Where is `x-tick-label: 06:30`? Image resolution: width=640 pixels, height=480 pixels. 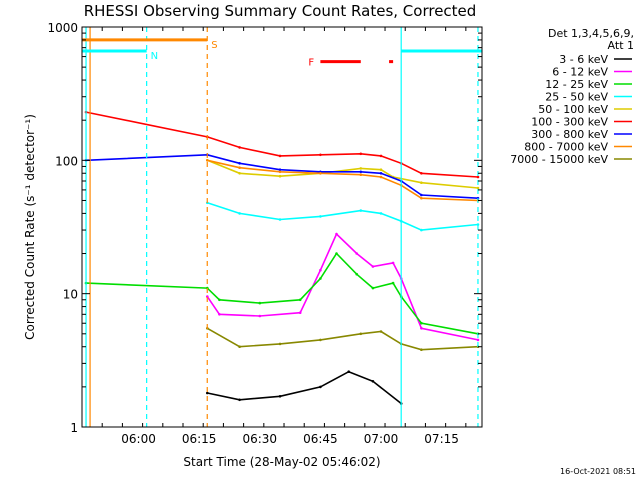 x-tick-label: 06:30 is located at coordinates (259, 439).